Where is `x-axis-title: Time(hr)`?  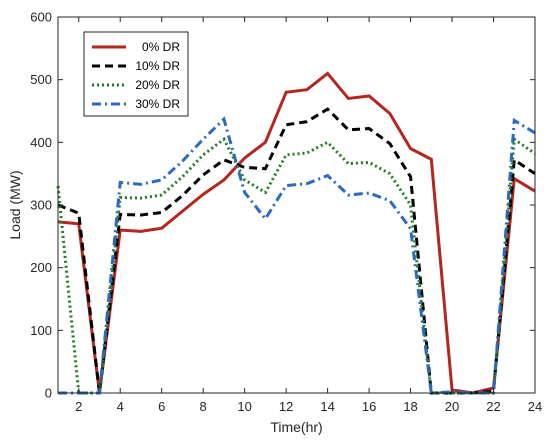 x-axis-title: Time(hr) is located at coordinates (296, 427).